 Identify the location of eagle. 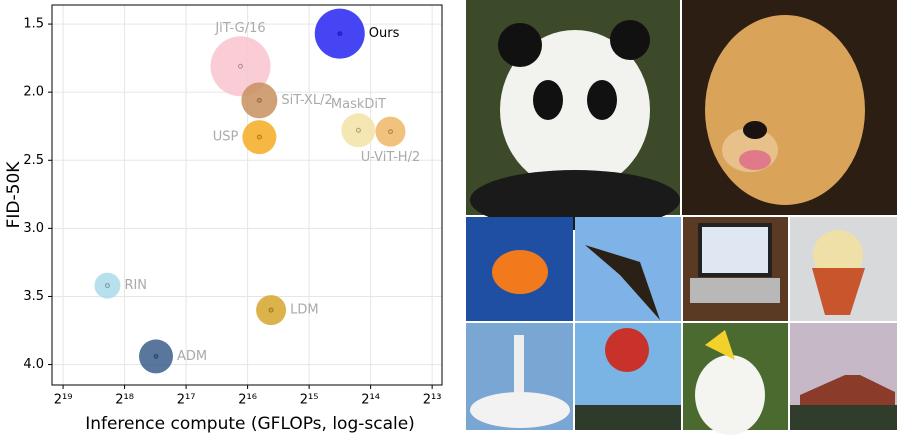
(622, 282).